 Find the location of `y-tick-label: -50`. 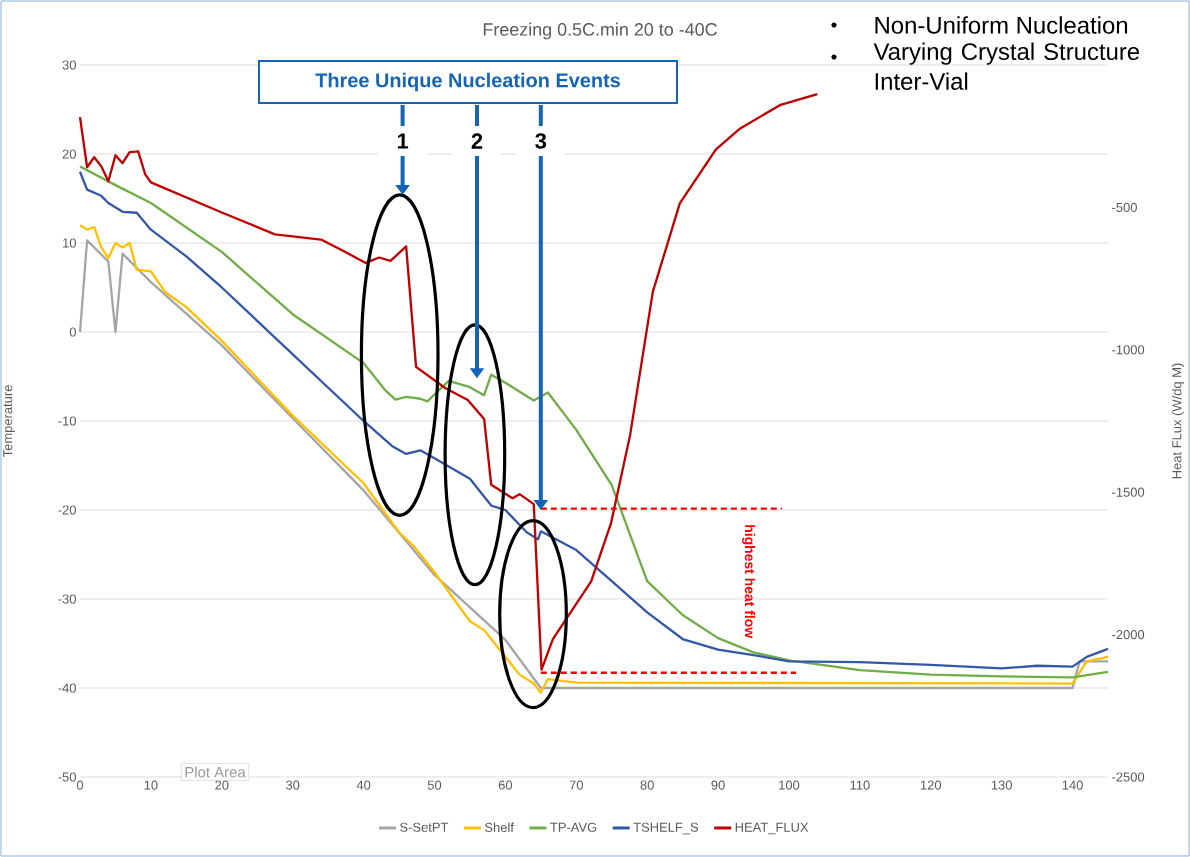

y-tick-label: -50 is located at coordinates (67, 777).